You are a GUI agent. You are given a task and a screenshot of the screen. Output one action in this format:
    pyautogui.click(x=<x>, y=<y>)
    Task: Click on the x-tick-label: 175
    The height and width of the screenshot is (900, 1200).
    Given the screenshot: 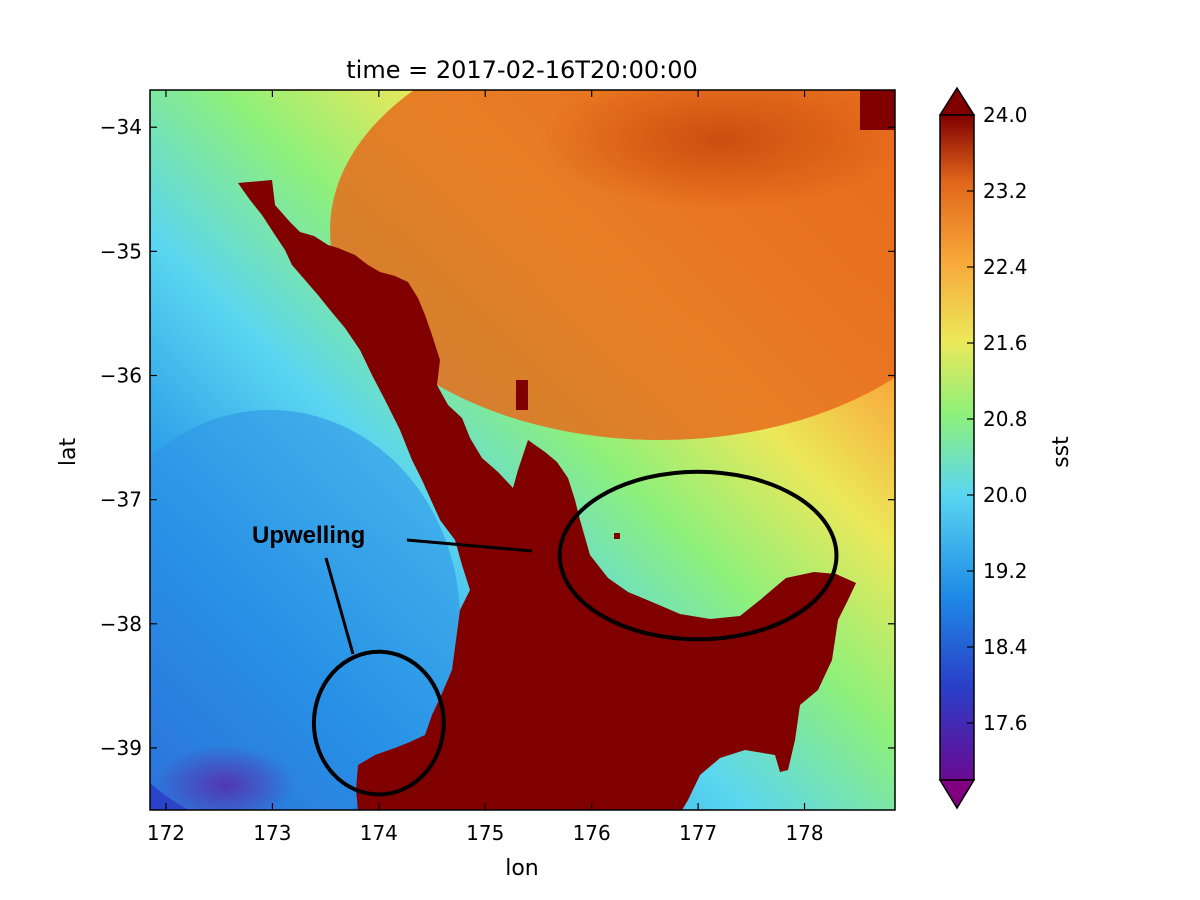 What is the action you would take?
    pyautogui.click(x=485, y=833)
    